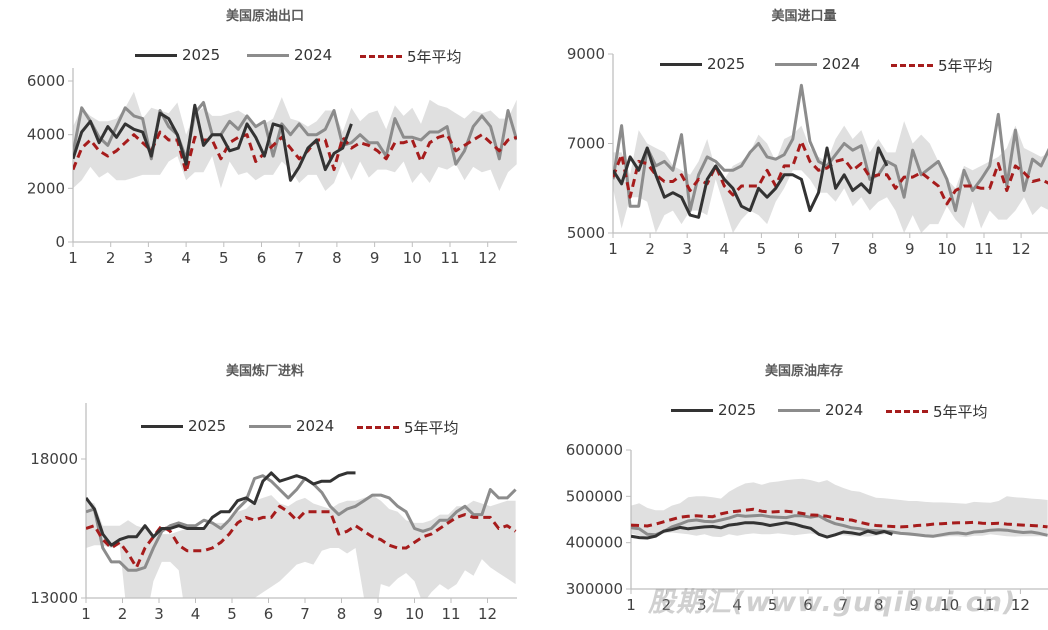 This screenshot has width=1048, height=630. What do you see at coordinates (839, 518) in the screenshot?
I see `series-5yr-avg-line` at bounding box center [839, 518].